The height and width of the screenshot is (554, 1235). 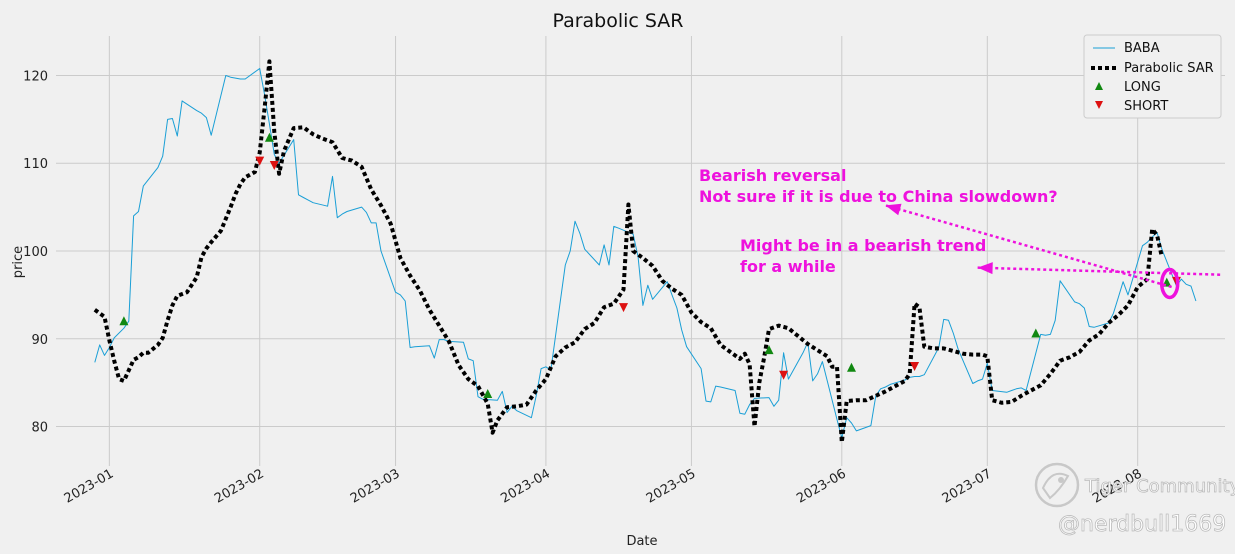 What do you see at coordinates (788, 266) in the screenshot?
I see `annotation-text: for a while` at bounding box center [788, 266].